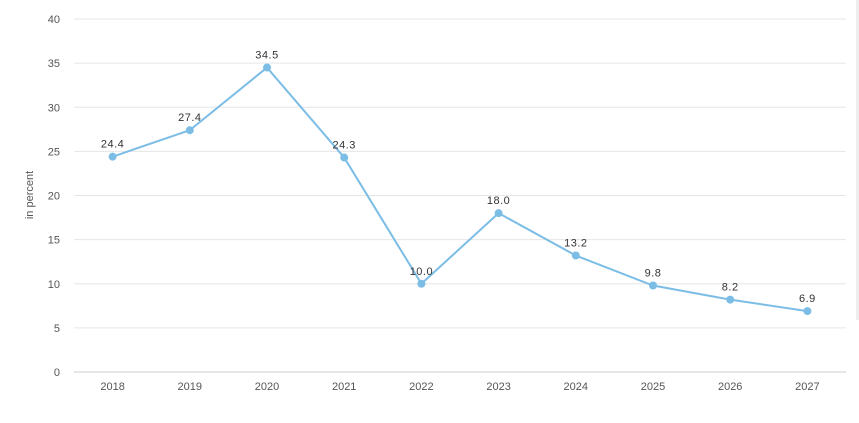 The width and height of the screenshot is (859, 423). I want to click on y-tick-label: 35, so click(54, 64).